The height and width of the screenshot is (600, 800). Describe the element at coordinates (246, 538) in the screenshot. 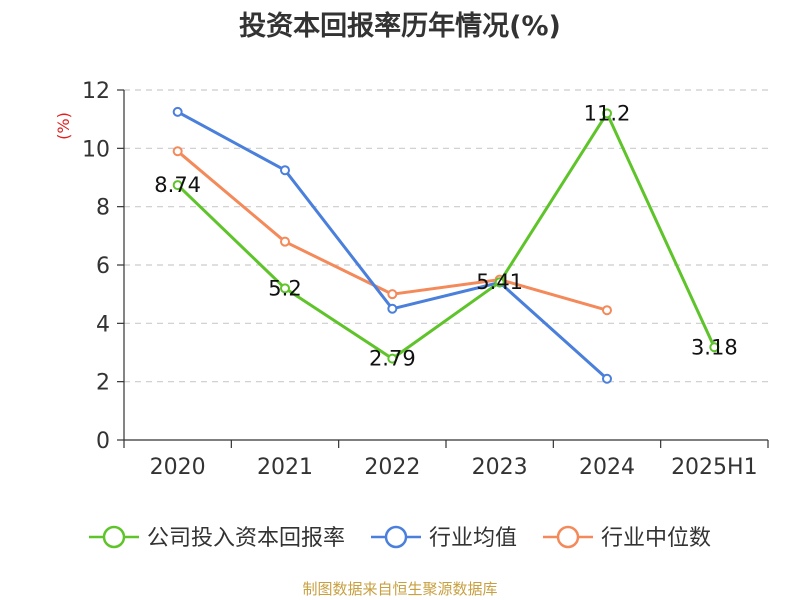

I see `legend-label: 公司投入资本回报率` at that location.